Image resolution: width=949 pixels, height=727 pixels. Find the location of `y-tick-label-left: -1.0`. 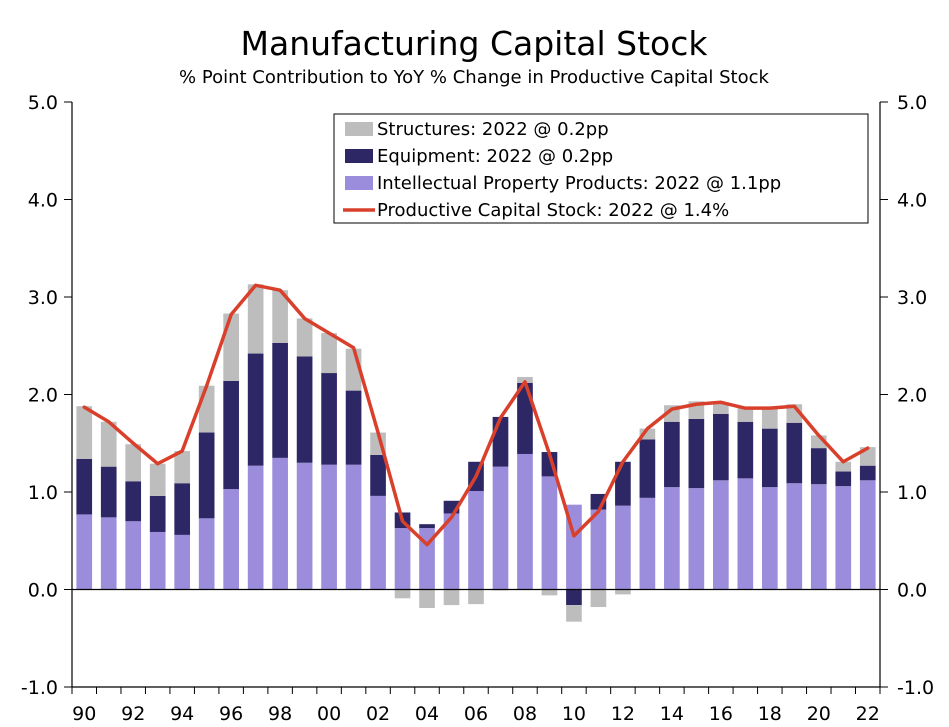

y-tick-label-left: -1.0 is located at coordinates (39, 688).